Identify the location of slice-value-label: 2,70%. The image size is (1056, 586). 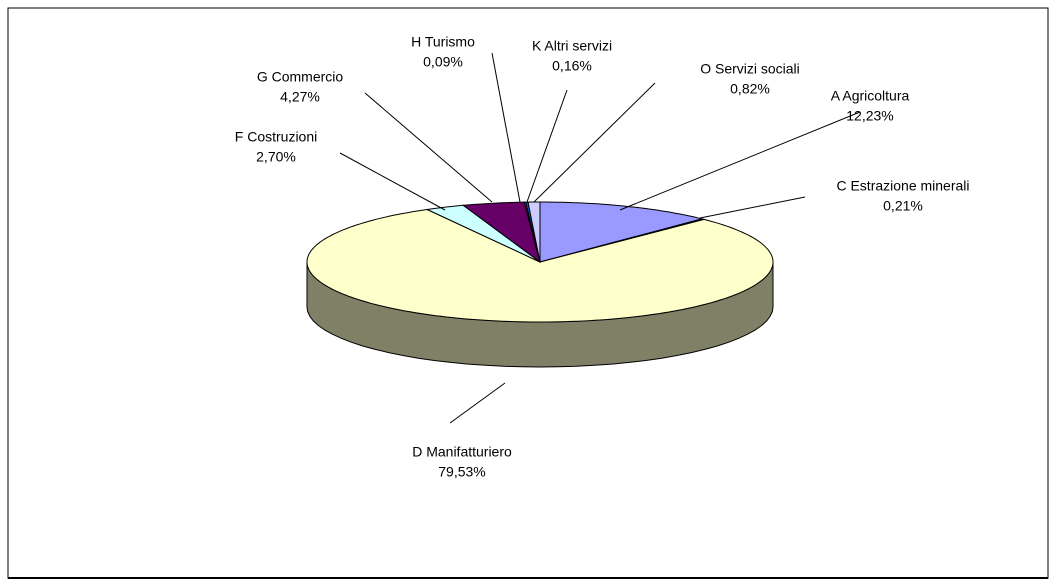
(276, 157).